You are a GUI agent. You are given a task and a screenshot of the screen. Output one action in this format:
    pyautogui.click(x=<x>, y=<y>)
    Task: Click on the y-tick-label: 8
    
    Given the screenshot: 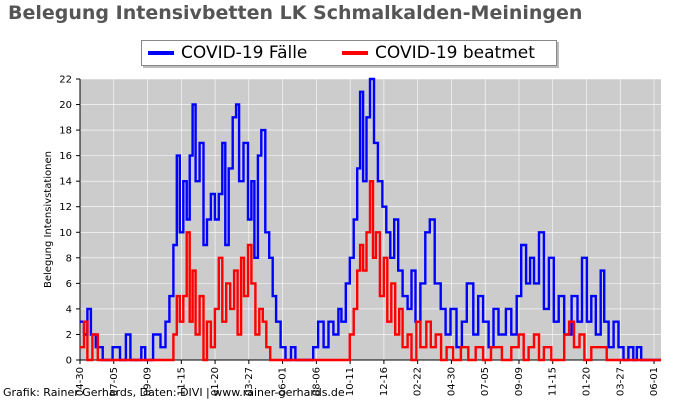 What is the action you would take?
    pyautogui.click(x=69, y=258)
    